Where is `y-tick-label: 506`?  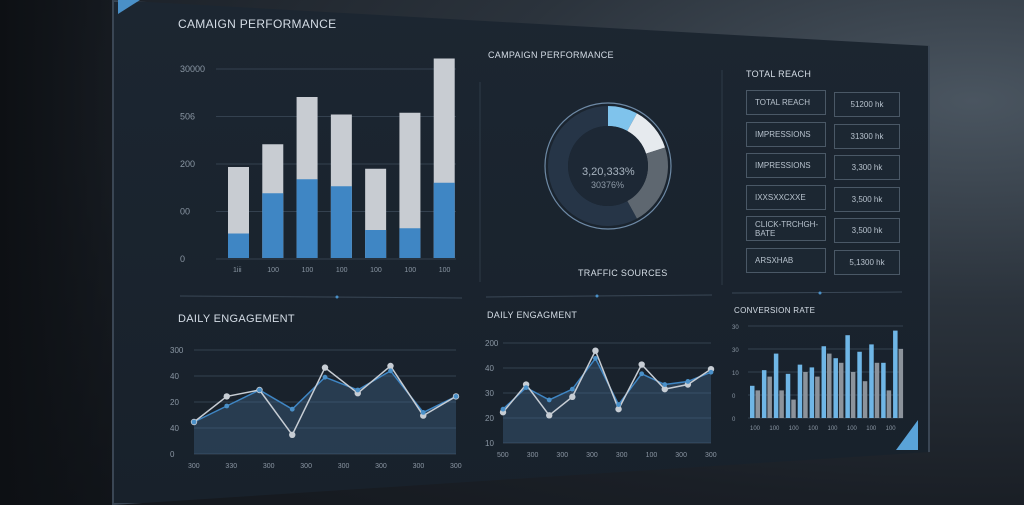
y-tick-label: 506 is located at coordinates (187, 117).